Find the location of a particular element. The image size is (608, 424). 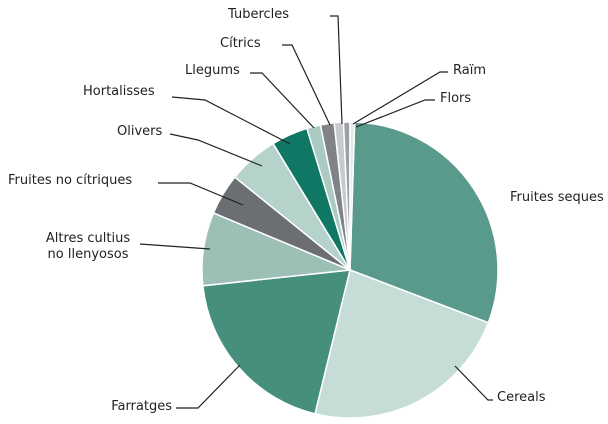

slice-label: Farratges is located at coordinates (141, 406).